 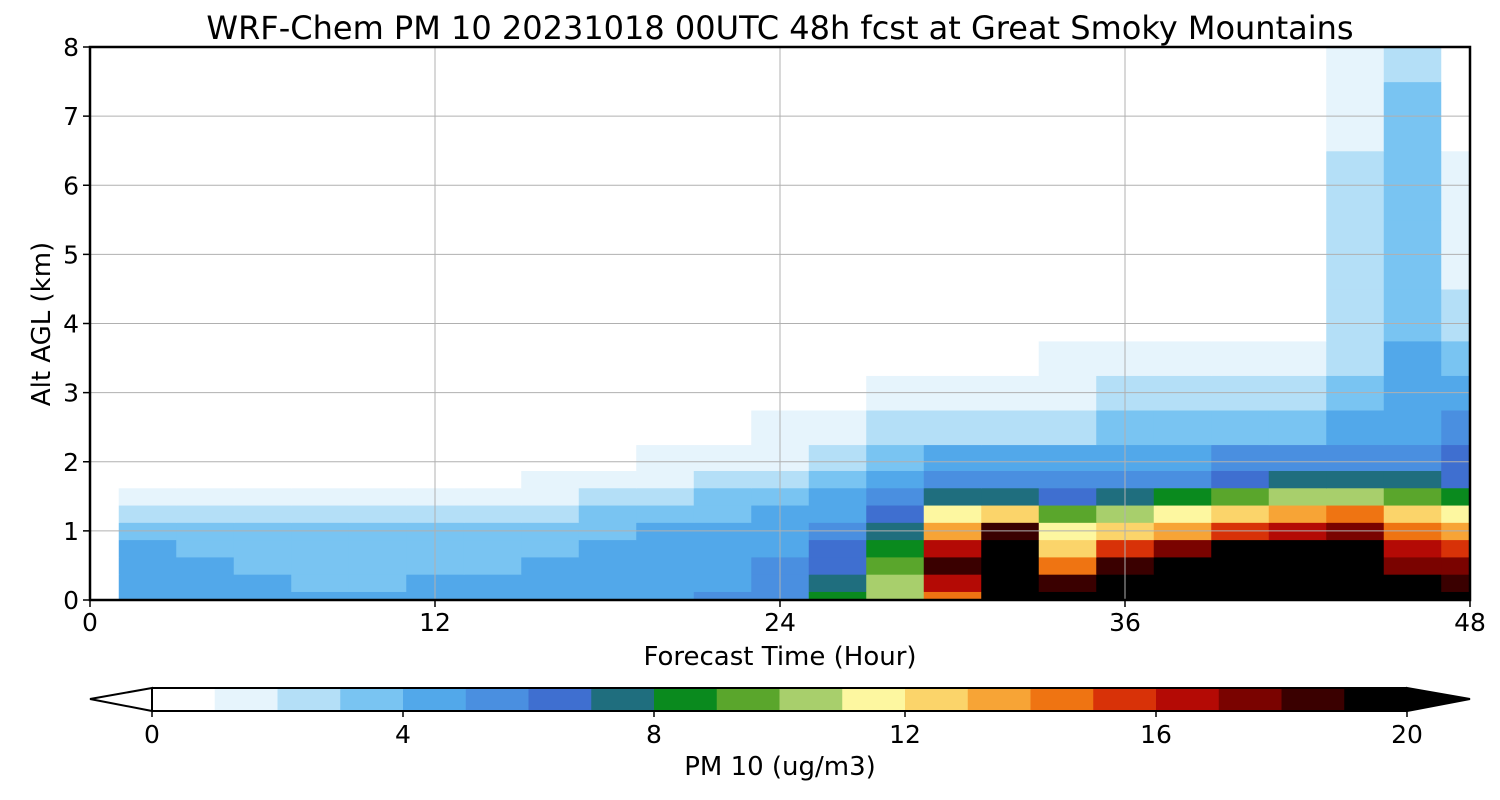 What do you see at coordinates (71, 185) in the screenshot?
I see `y-tick-label: 6` at bounding box center [71, 185].